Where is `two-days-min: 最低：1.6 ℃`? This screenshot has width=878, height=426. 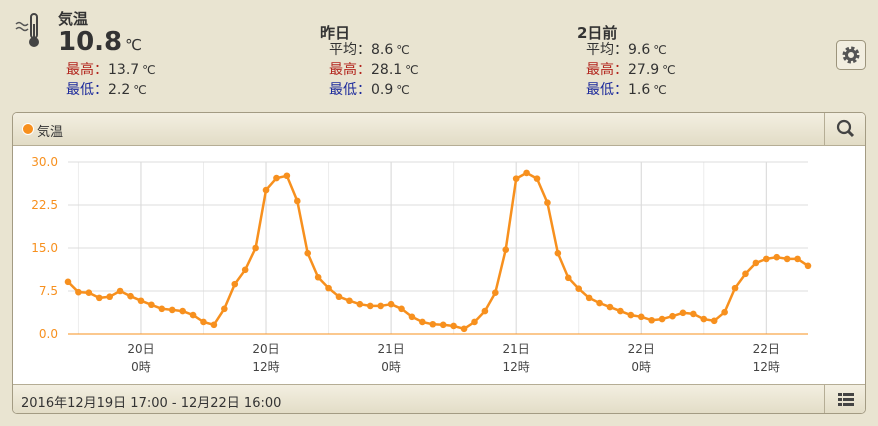 two-days-min: 最低：1.6 ℃ is located at coordinates (626, 90).